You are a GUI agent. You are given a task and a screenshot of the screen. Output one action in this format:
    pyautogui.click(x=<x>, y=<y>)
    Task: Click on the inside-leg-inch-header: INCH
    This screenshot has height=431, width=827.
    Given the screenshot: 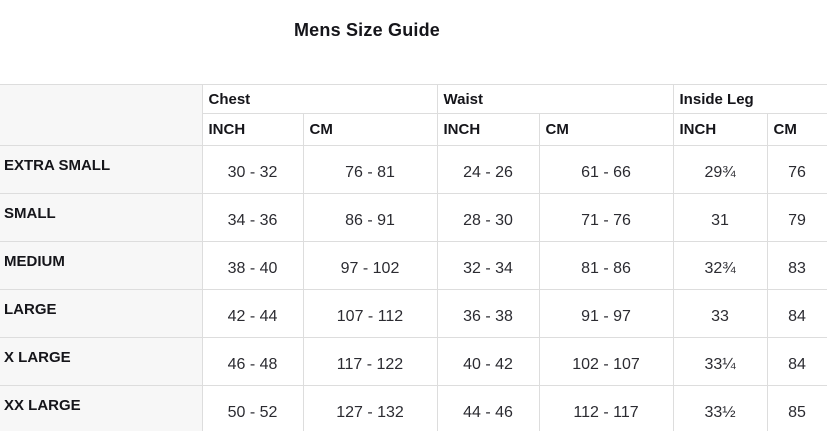 What is the action you would take?
    pyautogui.click(x=720, y=129)
    